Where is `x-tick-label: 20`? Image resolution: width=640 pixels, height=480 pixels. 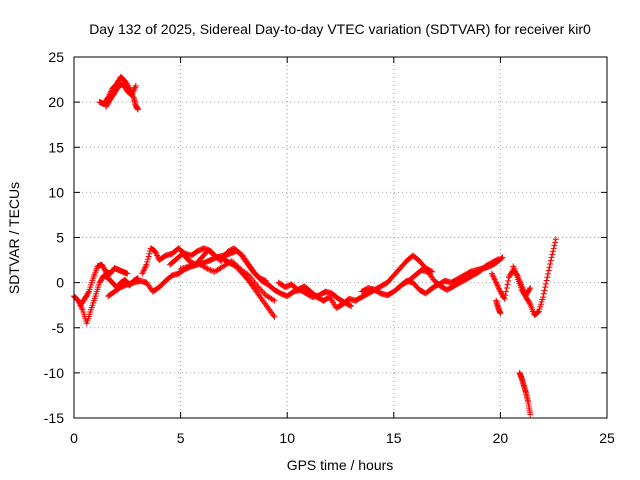
x-tick-label: 20 is located at coordinates (501, 438).